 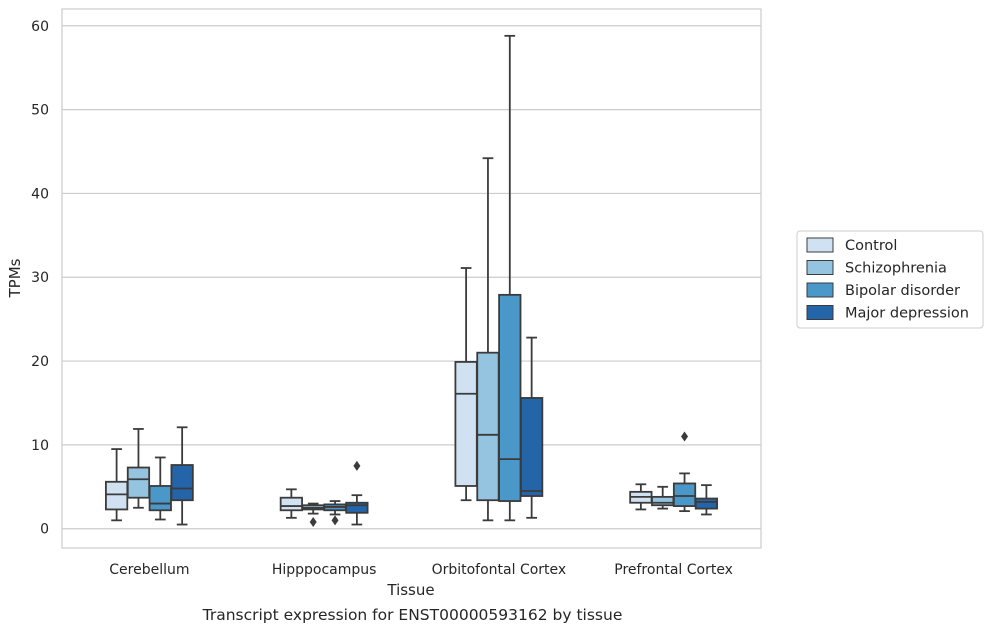 I want to click on x-tick-label: Cerebellum, so click(x=149, y=570).